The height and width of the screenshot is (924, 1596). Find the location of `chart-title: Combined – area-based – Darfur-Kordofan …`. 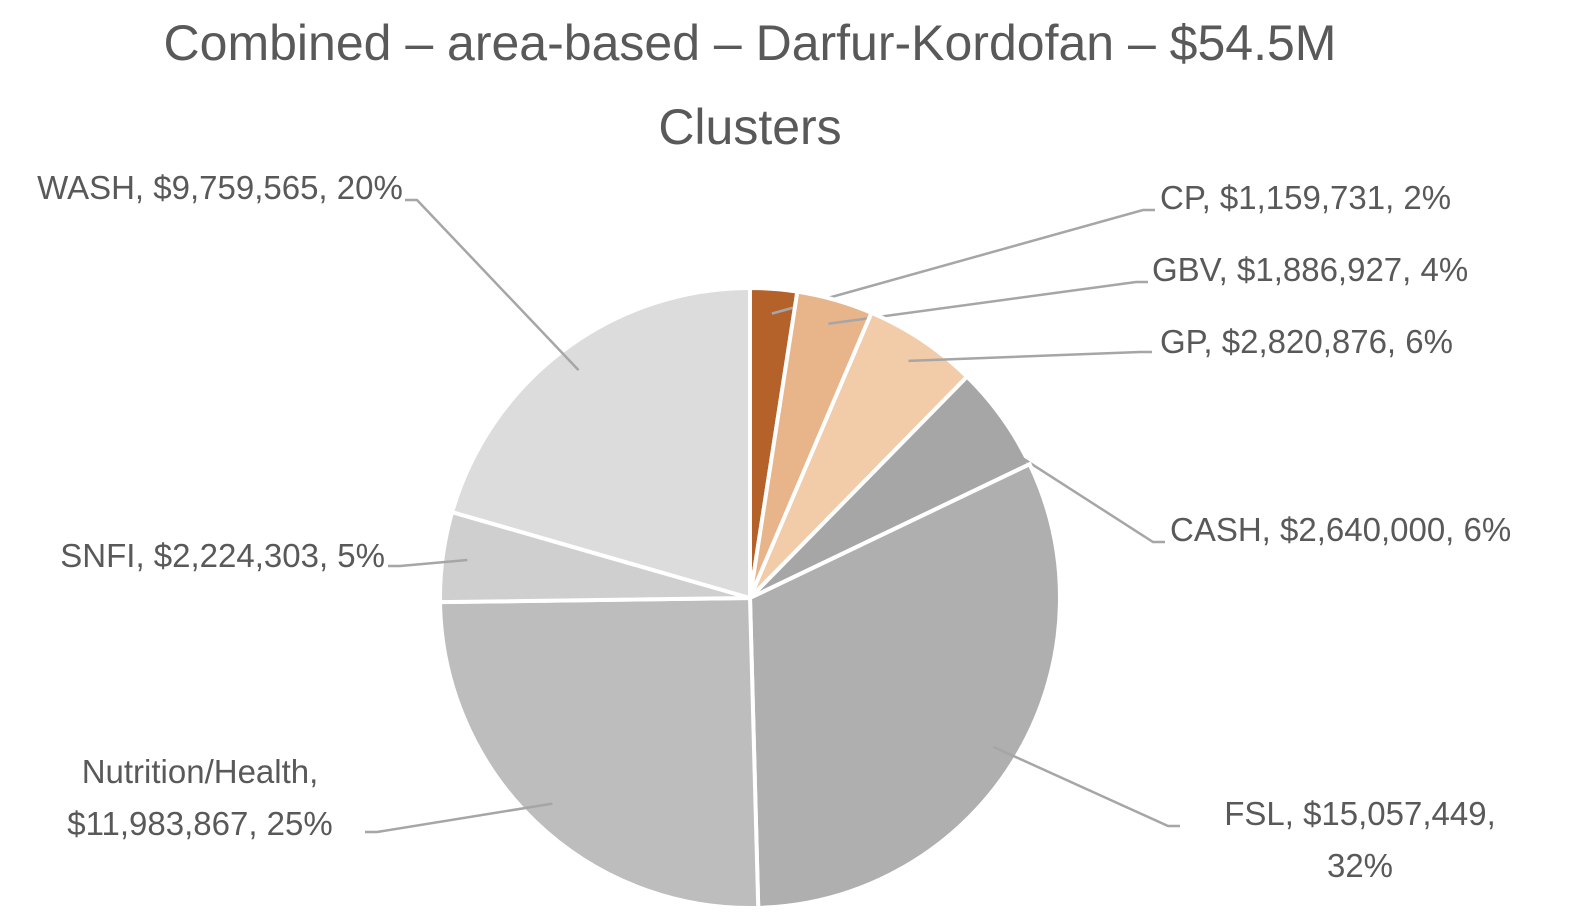

chart-title: Combined – area-based – Darfur-Kordofan … is located at coordinates (750, 43).